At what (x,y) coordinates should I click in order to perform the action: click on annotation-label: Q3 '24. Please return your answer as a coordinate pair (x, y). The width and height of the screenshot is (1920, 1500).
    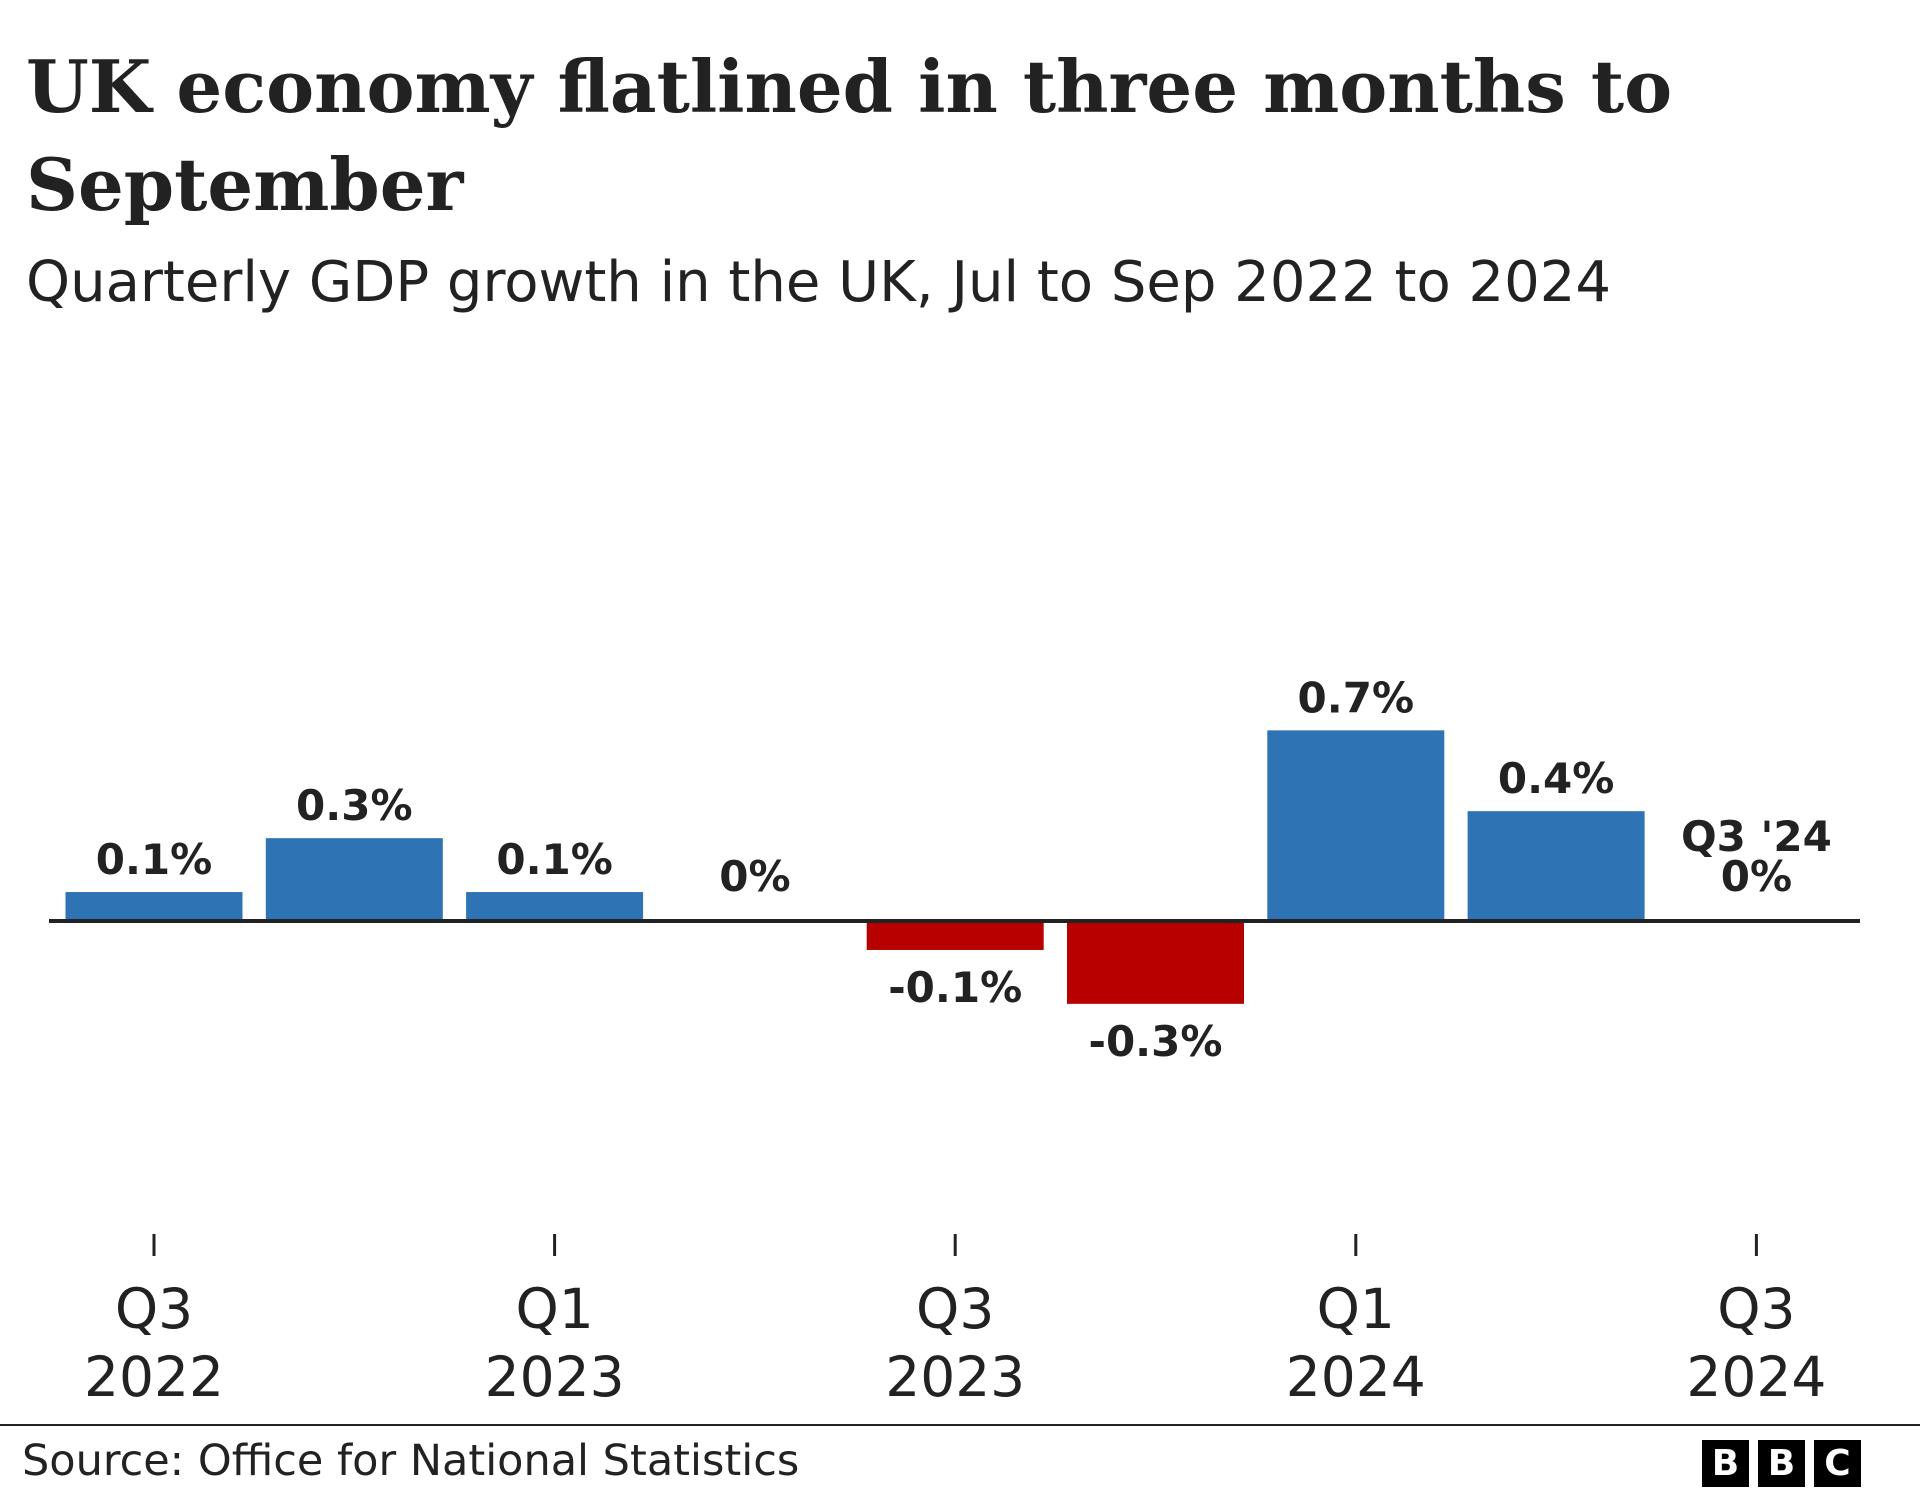
    Looking at the image, I should click on (1756, 836).